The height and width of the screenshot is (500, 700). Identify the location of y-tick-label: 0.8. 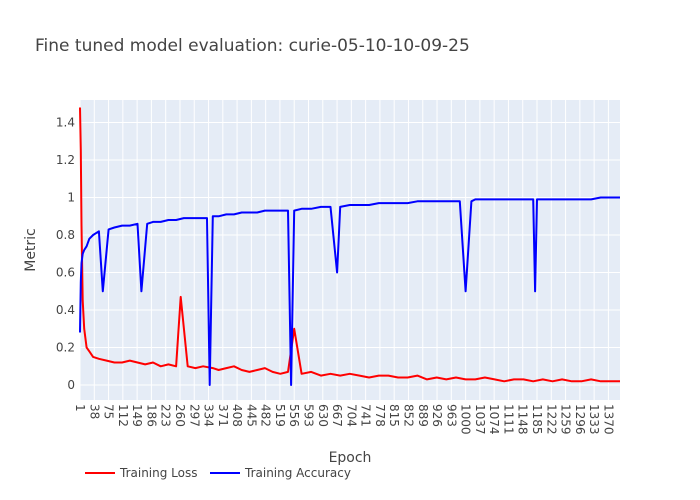
(65, 235).